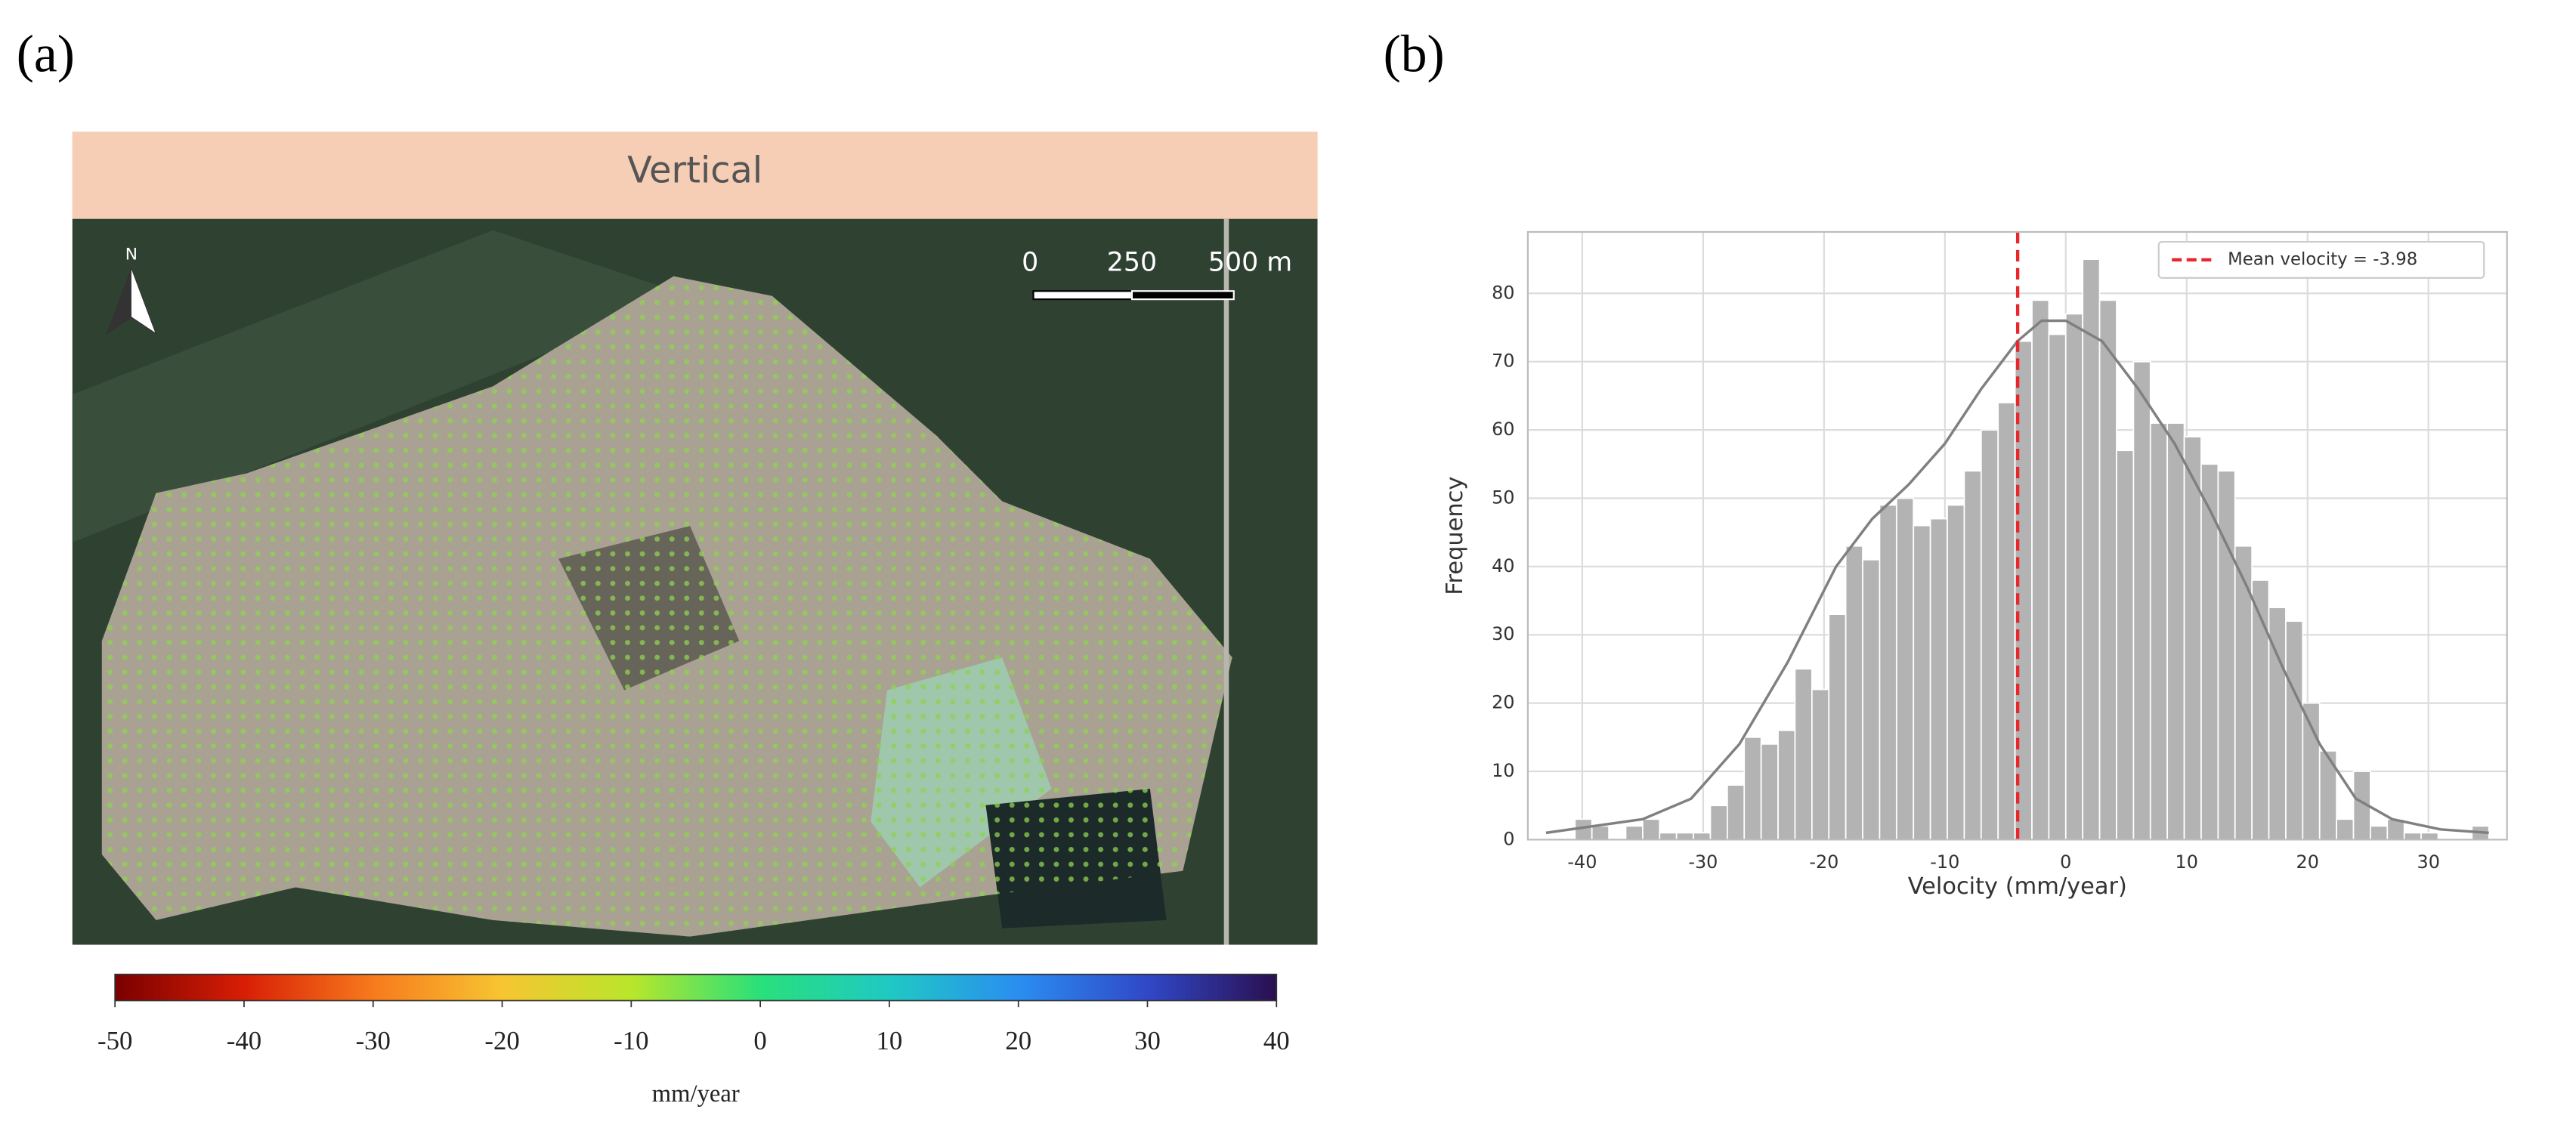 The width and height of the screenshot is (2576, 1134). I want to click on x-tick-label: 10, so click(2187, 862).